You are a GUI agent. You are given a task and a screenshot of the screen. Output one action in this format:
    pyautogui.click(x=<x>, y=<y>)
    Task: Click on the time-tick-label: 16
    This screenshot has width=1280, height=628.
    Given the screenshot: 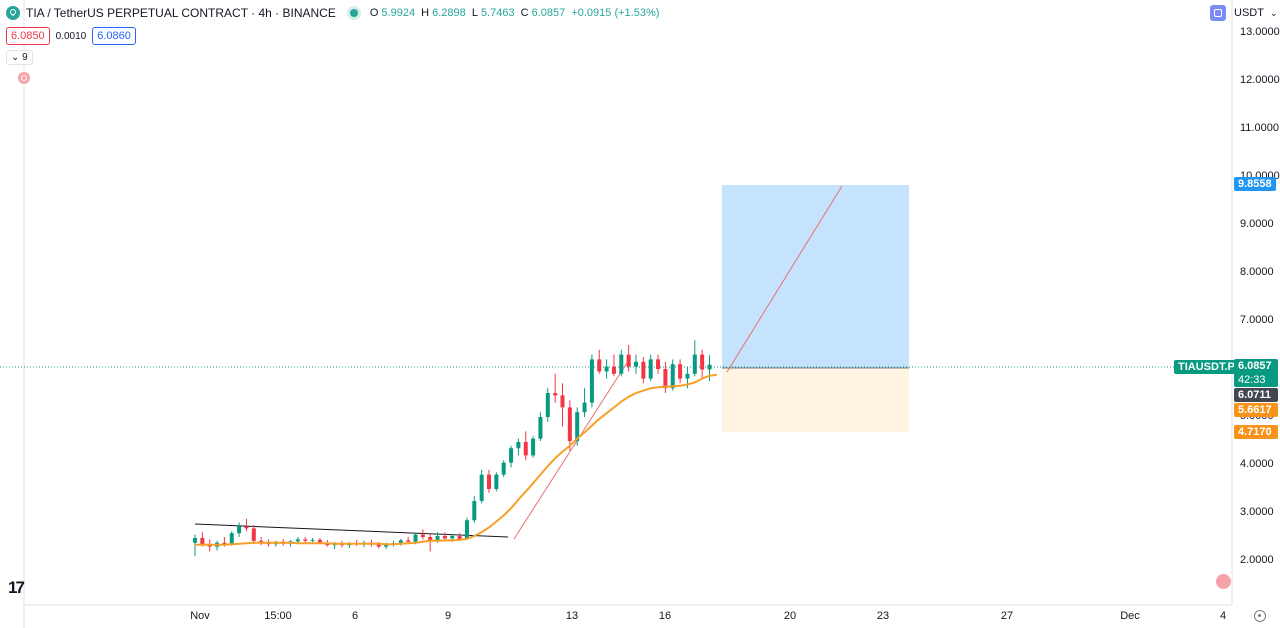 What is the action you would take?
    pyautogui.click(x=665, y=616)
    